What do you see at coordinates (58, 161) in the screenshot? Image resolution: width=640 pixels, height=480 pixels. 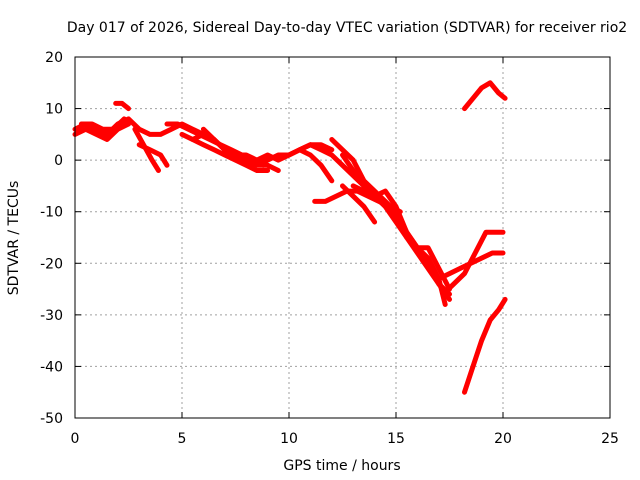 I see `y-tick-label: 0` at bounding box center [58, 161].